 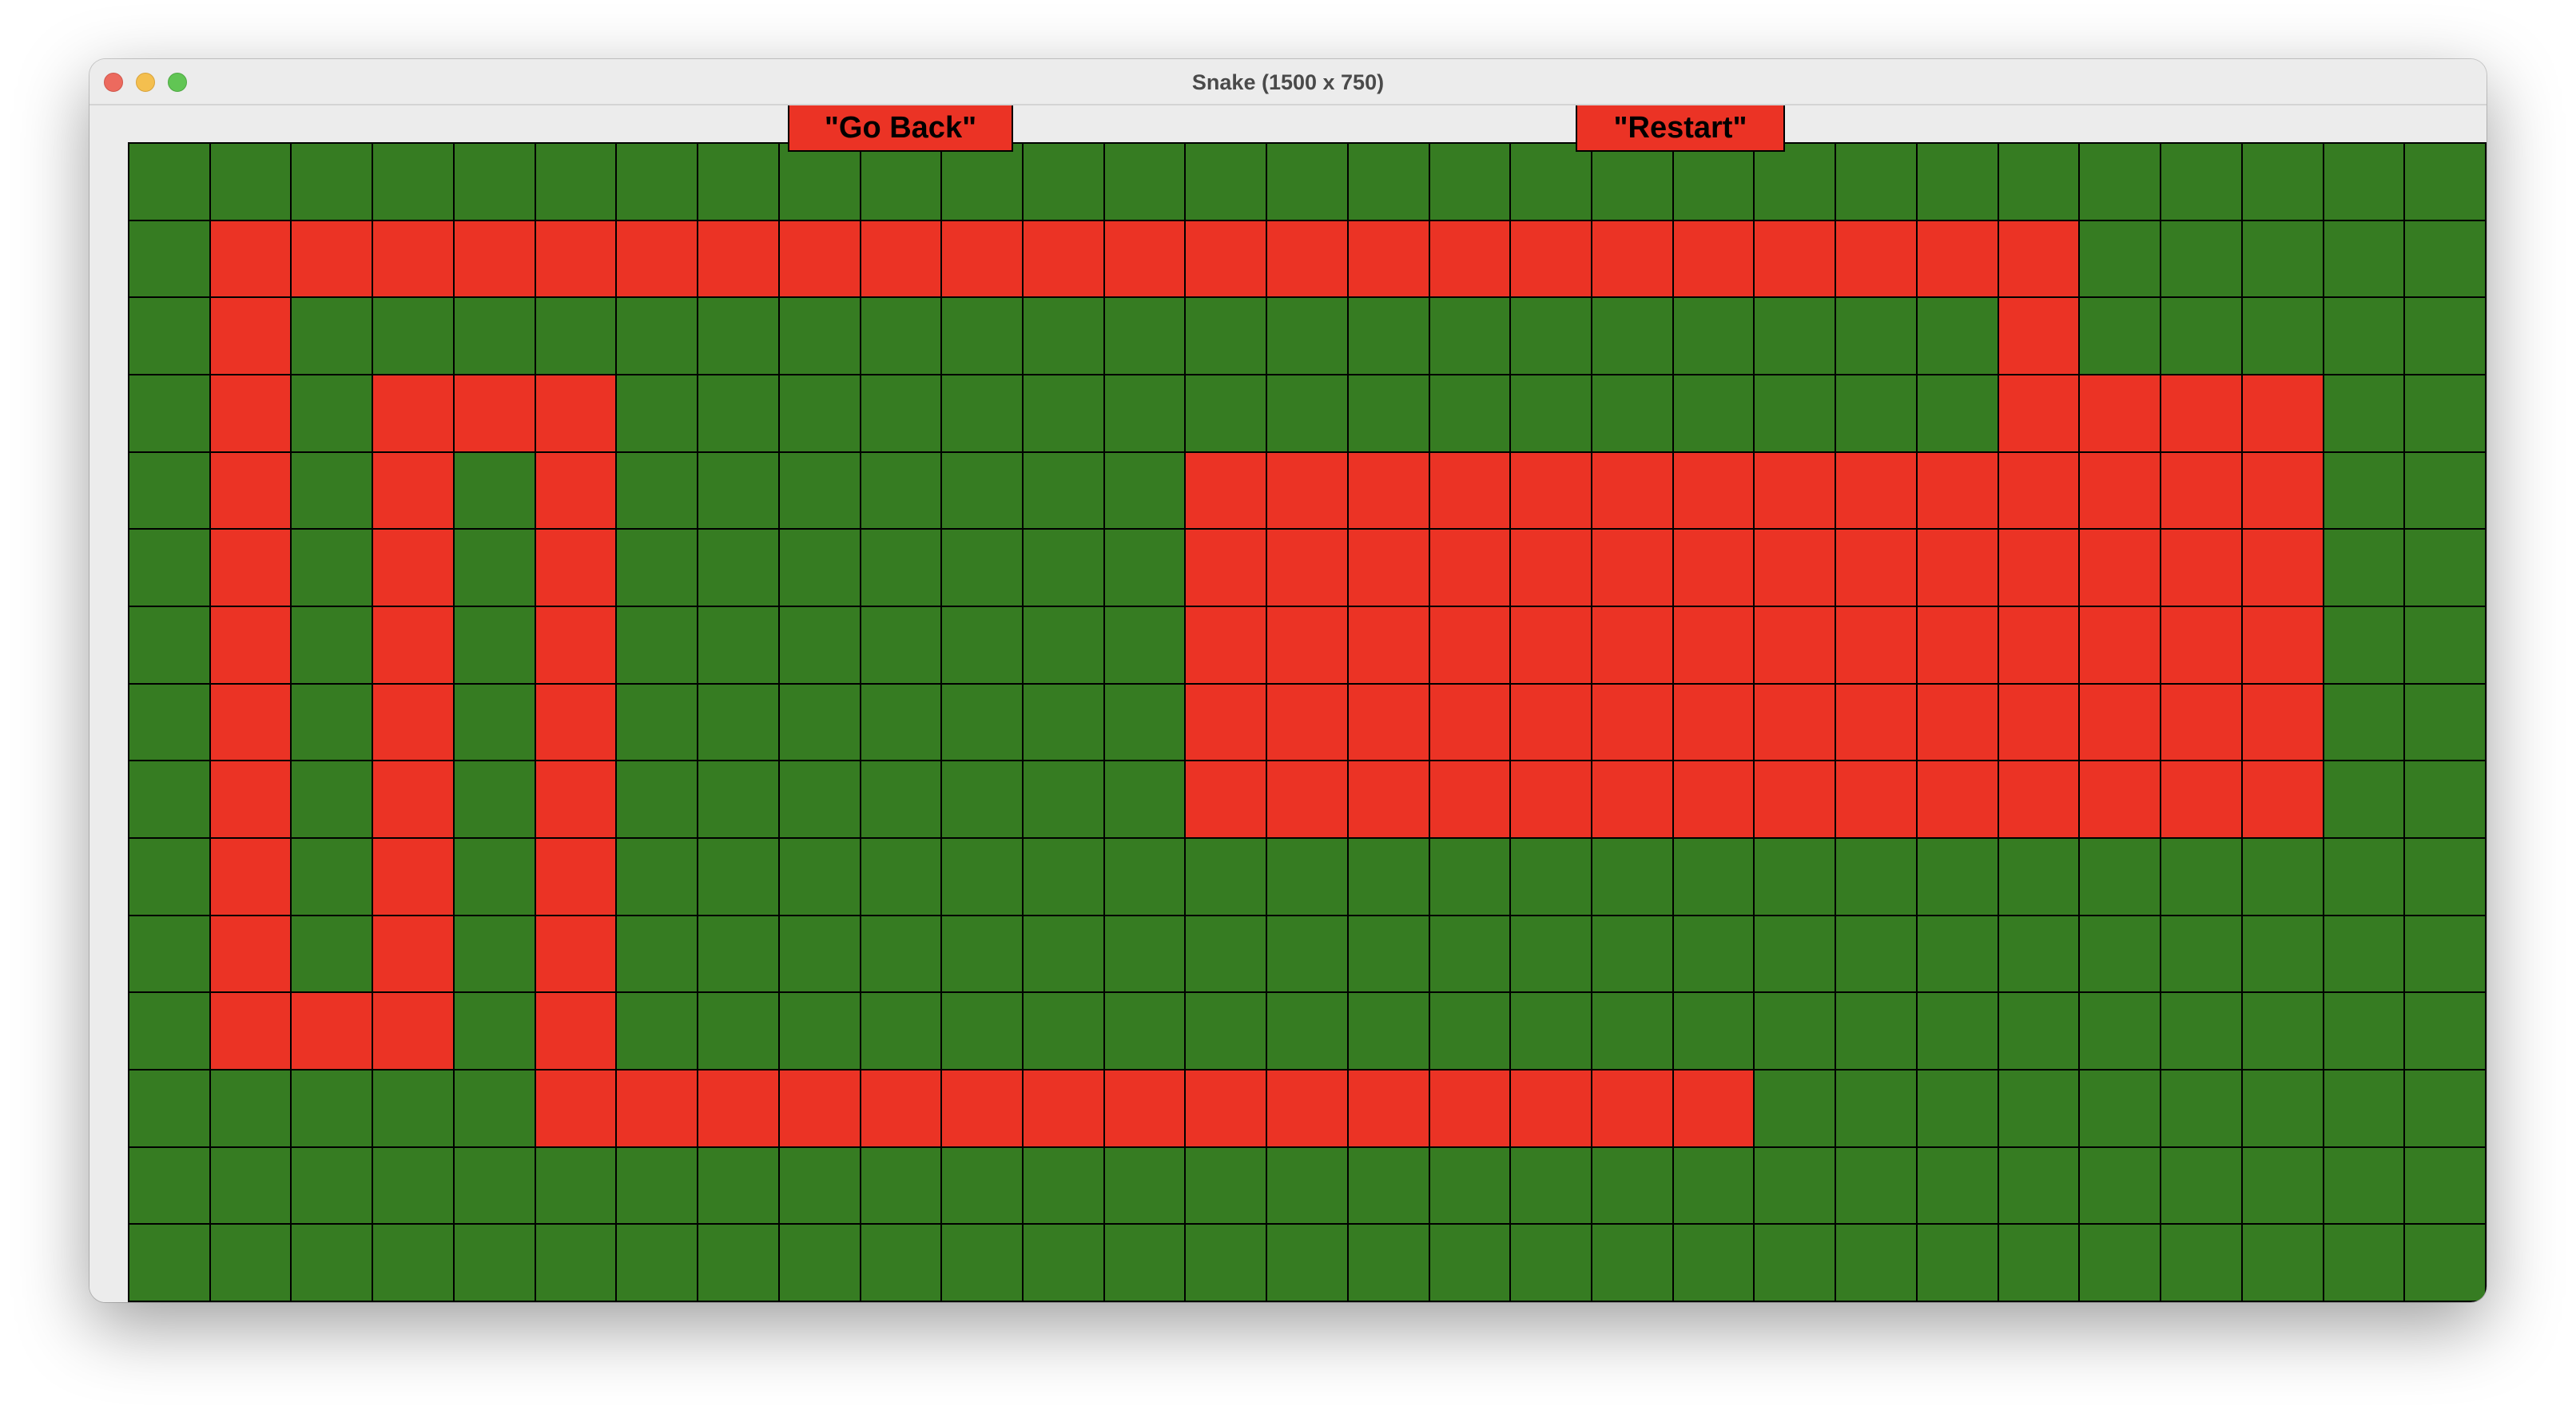 What do you see at coordinates (900, 128) in the screenshot?
I see `go-back-button: "Go Back"` at bounding box center [900, 128].